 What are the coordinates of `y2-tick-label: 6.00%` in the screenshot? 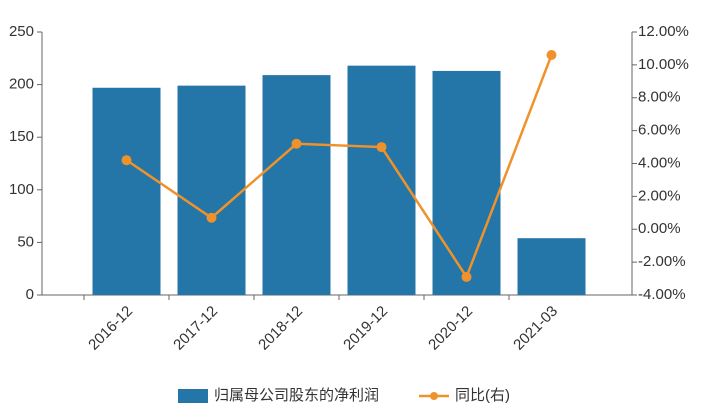 It's located at (659, 130).